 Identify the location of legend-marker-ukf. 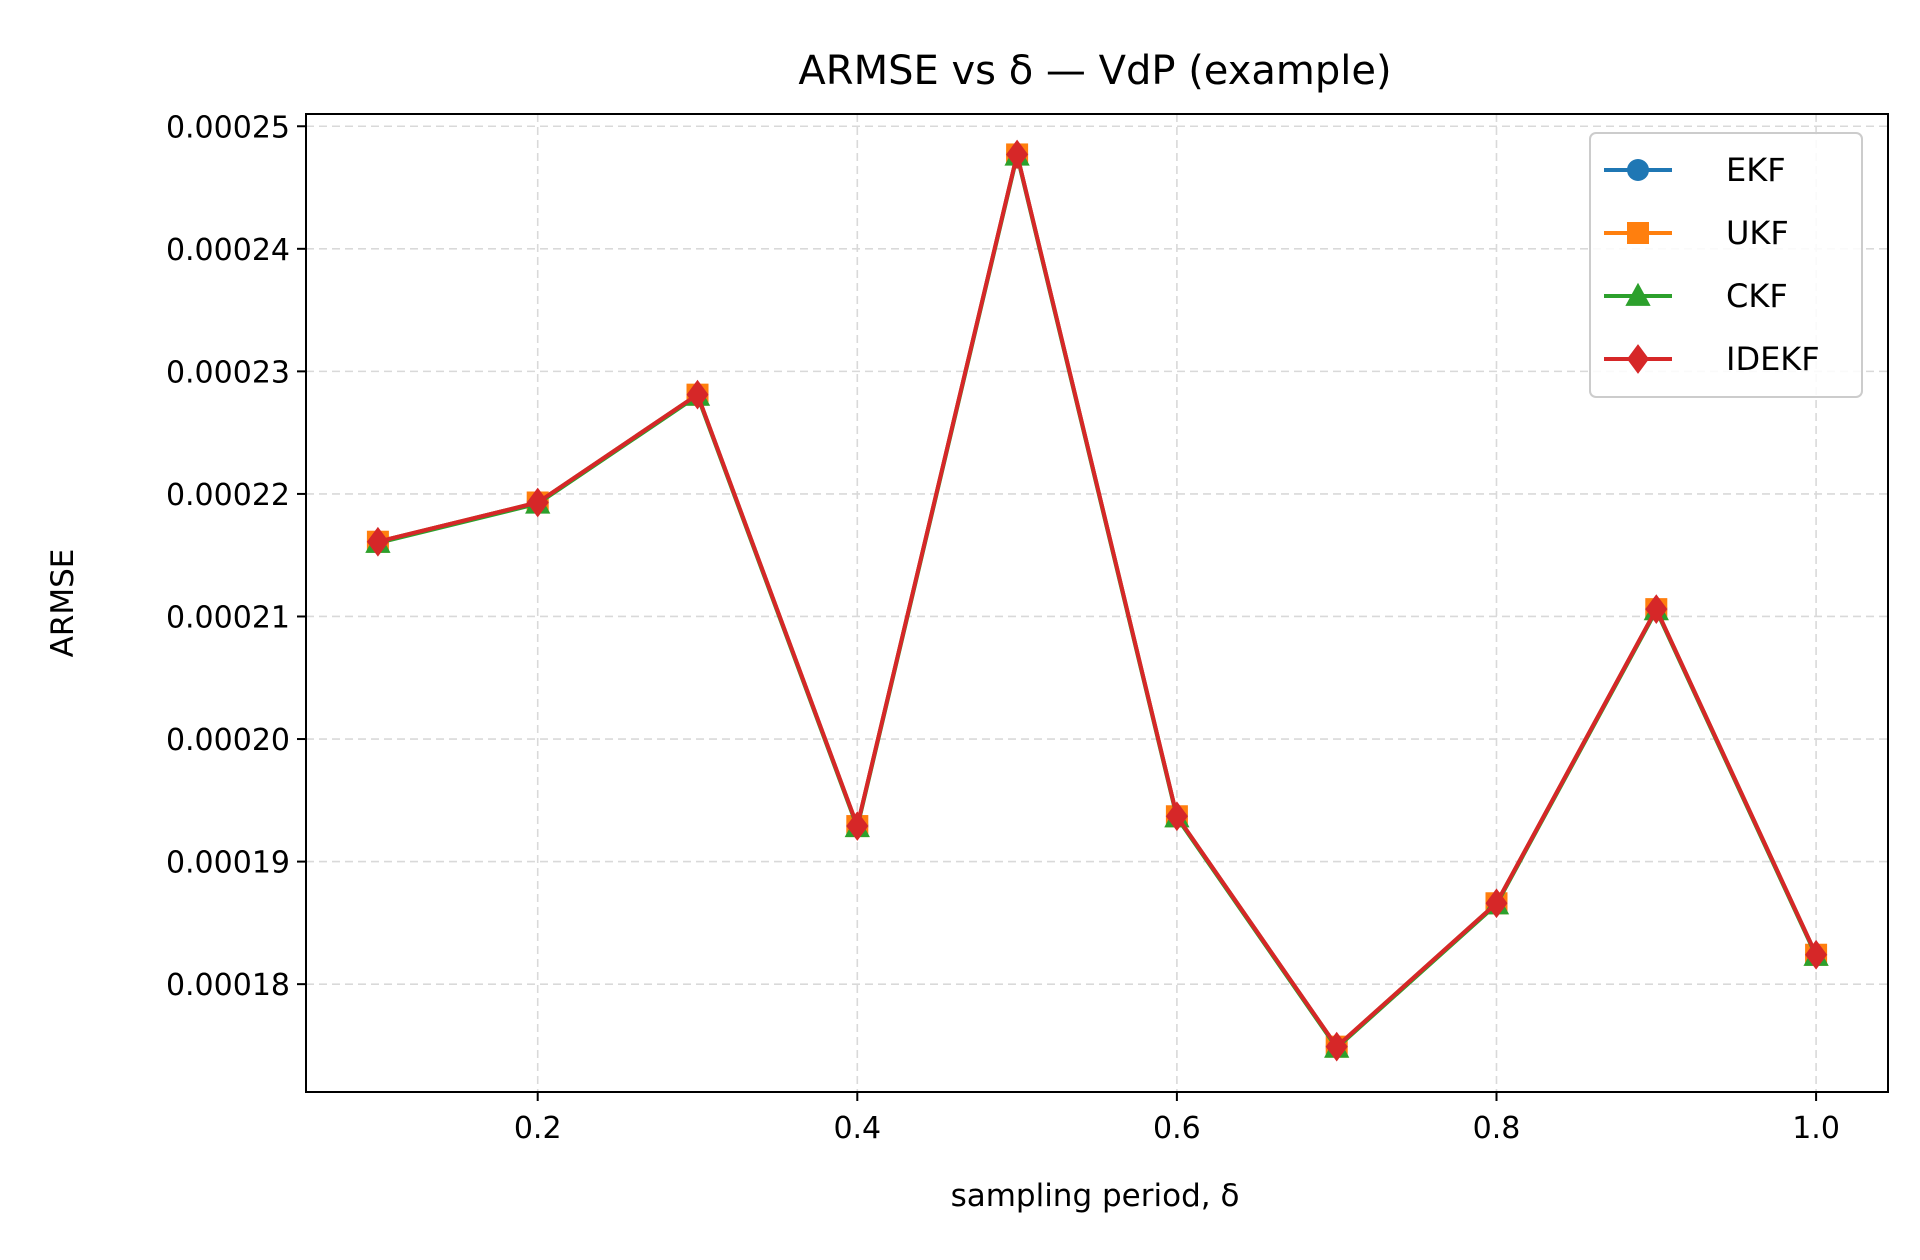
(1638, 233).